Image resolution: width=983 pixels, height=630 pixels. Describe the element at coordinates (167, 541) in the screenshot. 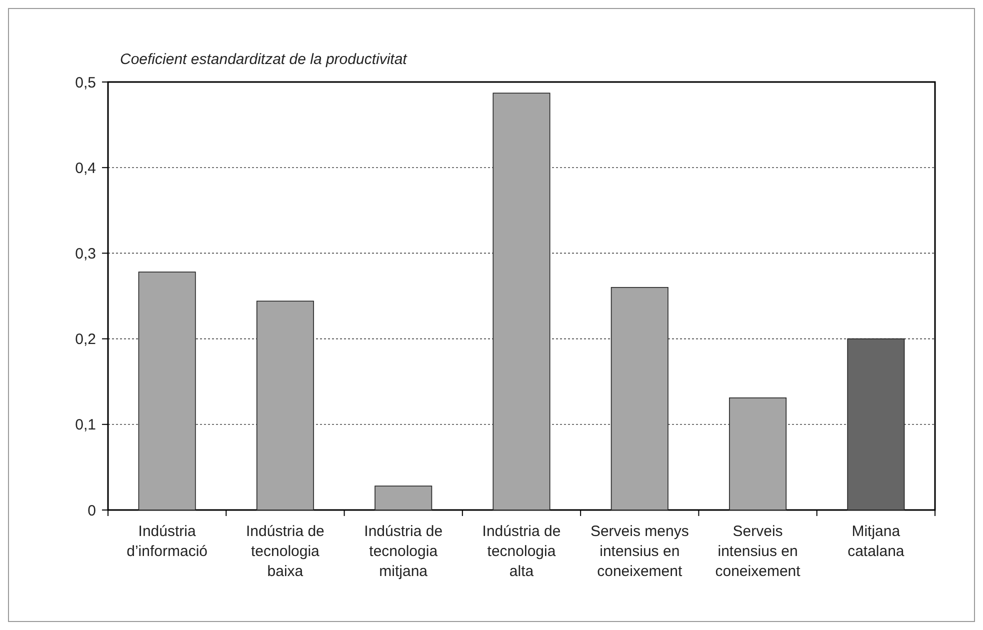

I see `x-tick-label: Indústria d’informació` at that location.